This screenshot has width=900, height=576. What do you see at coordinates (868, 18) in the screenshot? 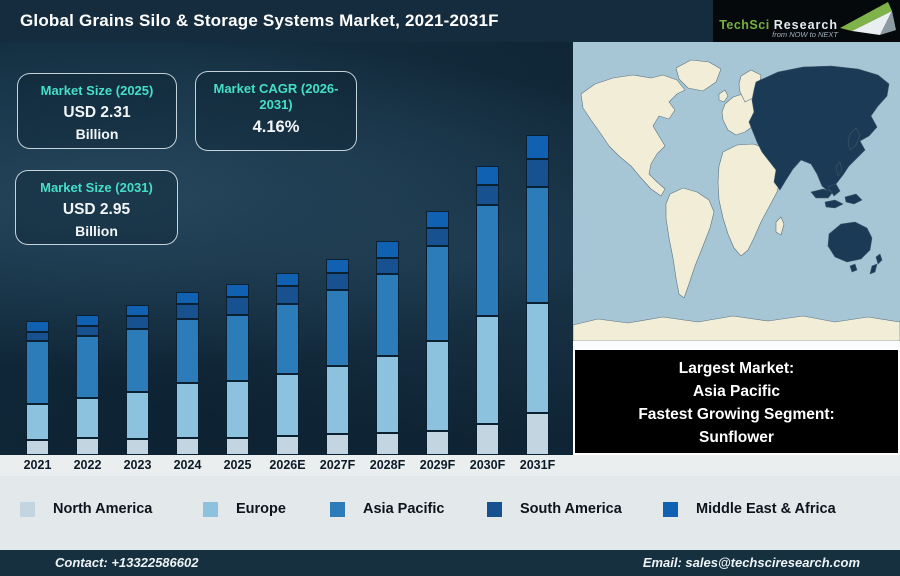
I see `logo-arrow-icon` at bounding box center [868, 18].